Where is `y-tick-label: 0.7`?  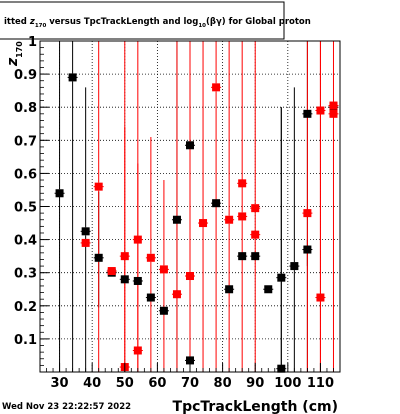 y-tick-label: 0.7 is located at coordinates (25, 141).